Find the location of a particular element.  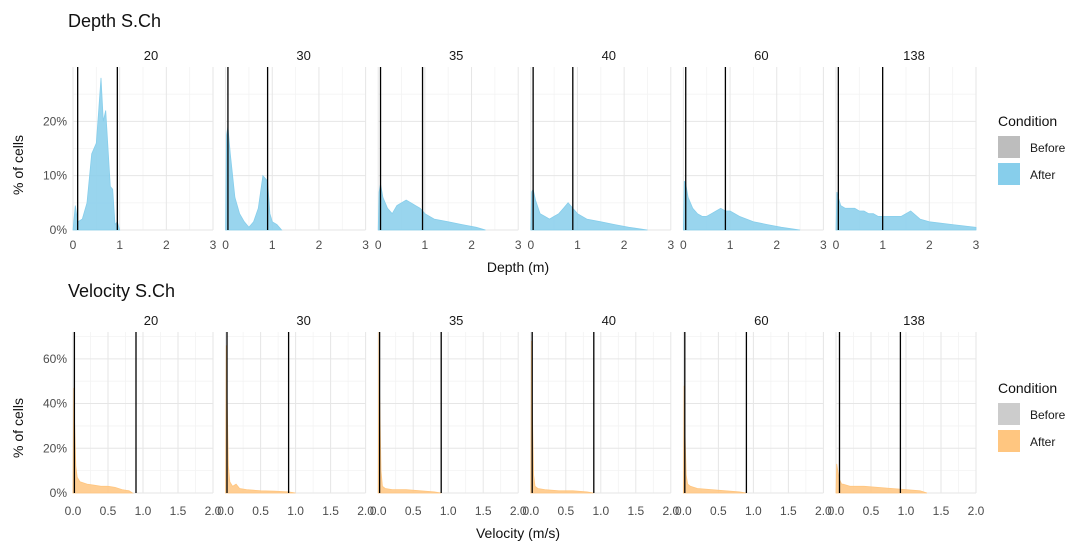

velocity-facet-label: 20 is located at coordinates (151, 320).